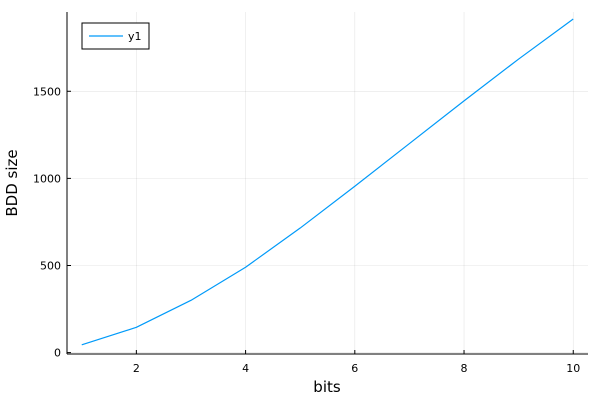 This screenshot has width=600, height=400. What do you see at coordinates (47, 178) in the screenshot?
I see `y-tick-label: 1000` at bounding box center [47, 178].